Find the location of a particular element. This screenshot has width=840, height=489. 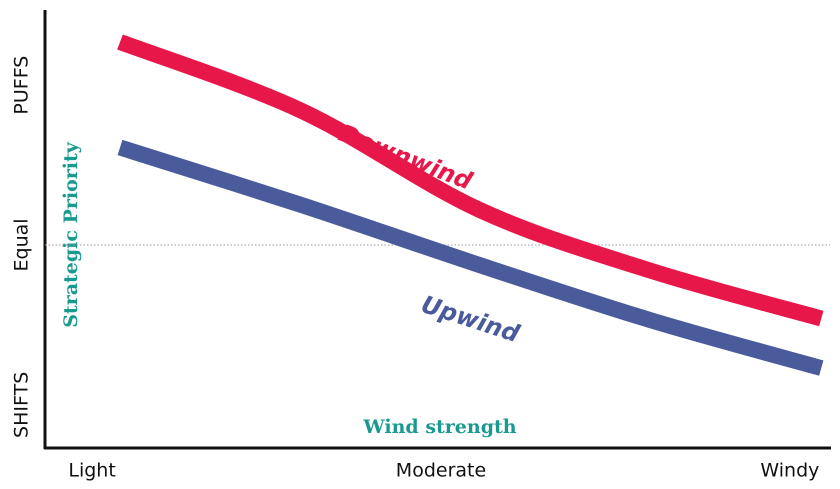

y-tick-label: Equal is located at coordinates (22, 244).